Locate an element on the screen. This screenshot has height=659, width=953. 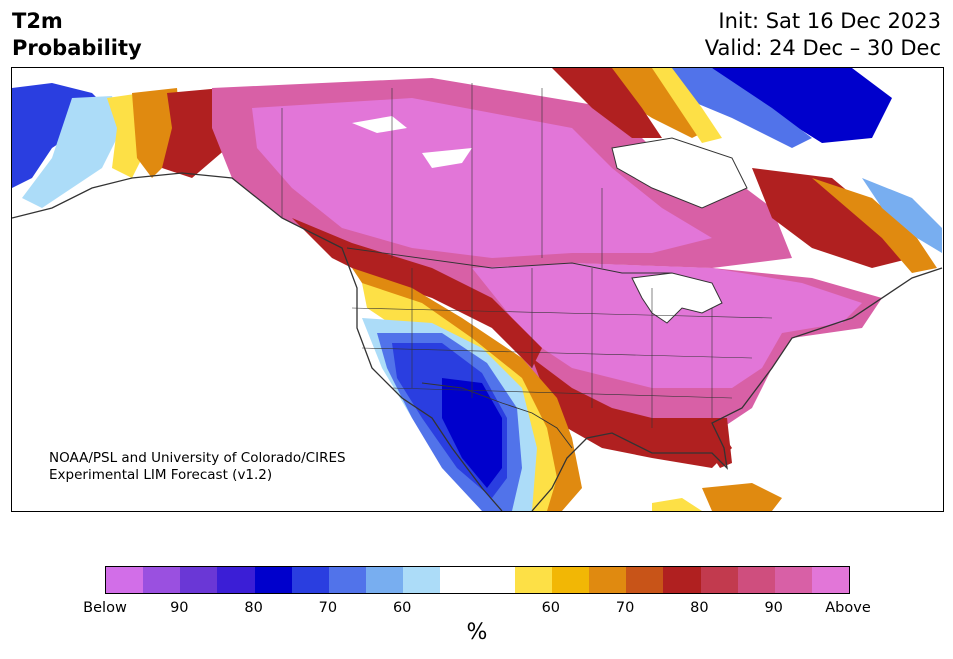
greenland-blue-region is located at coordinates (802, 105).